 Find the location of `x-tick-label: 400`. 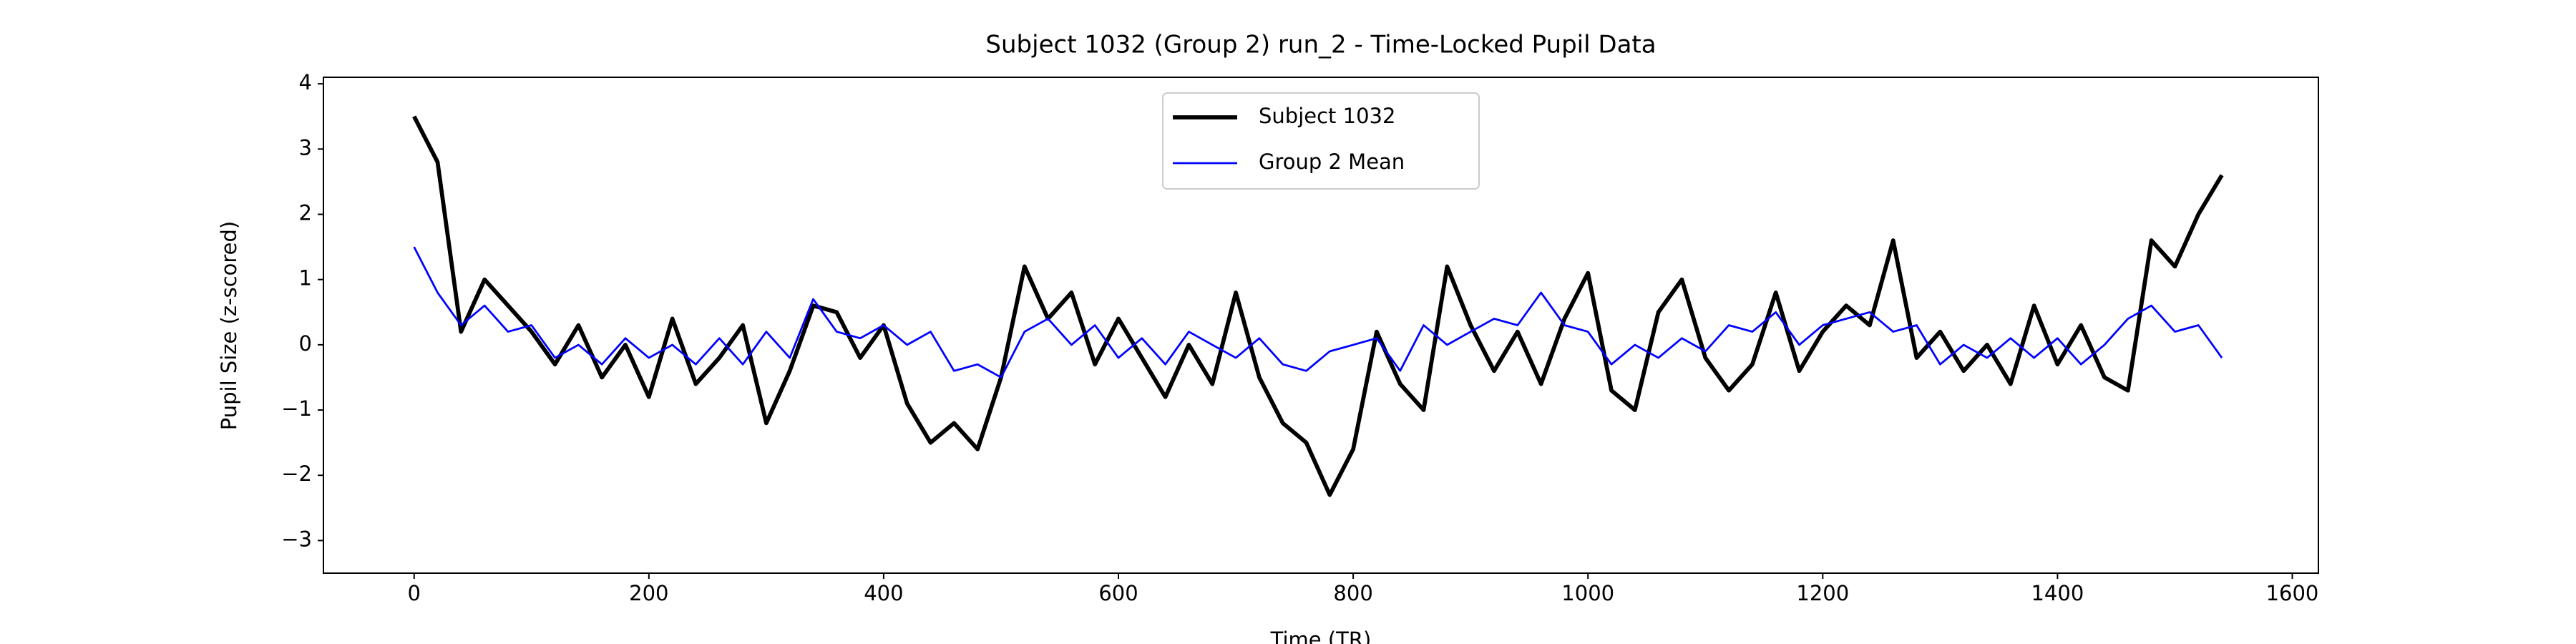

x-tick-label: 400 is located at coordinates (883, 593).